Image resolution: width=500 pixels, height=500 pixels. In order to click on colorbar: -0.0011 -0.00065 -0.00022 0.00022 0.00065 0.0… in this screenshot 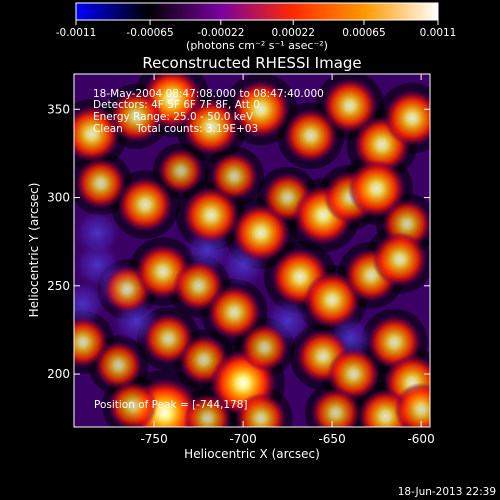, I will do `click(256, 27)`.